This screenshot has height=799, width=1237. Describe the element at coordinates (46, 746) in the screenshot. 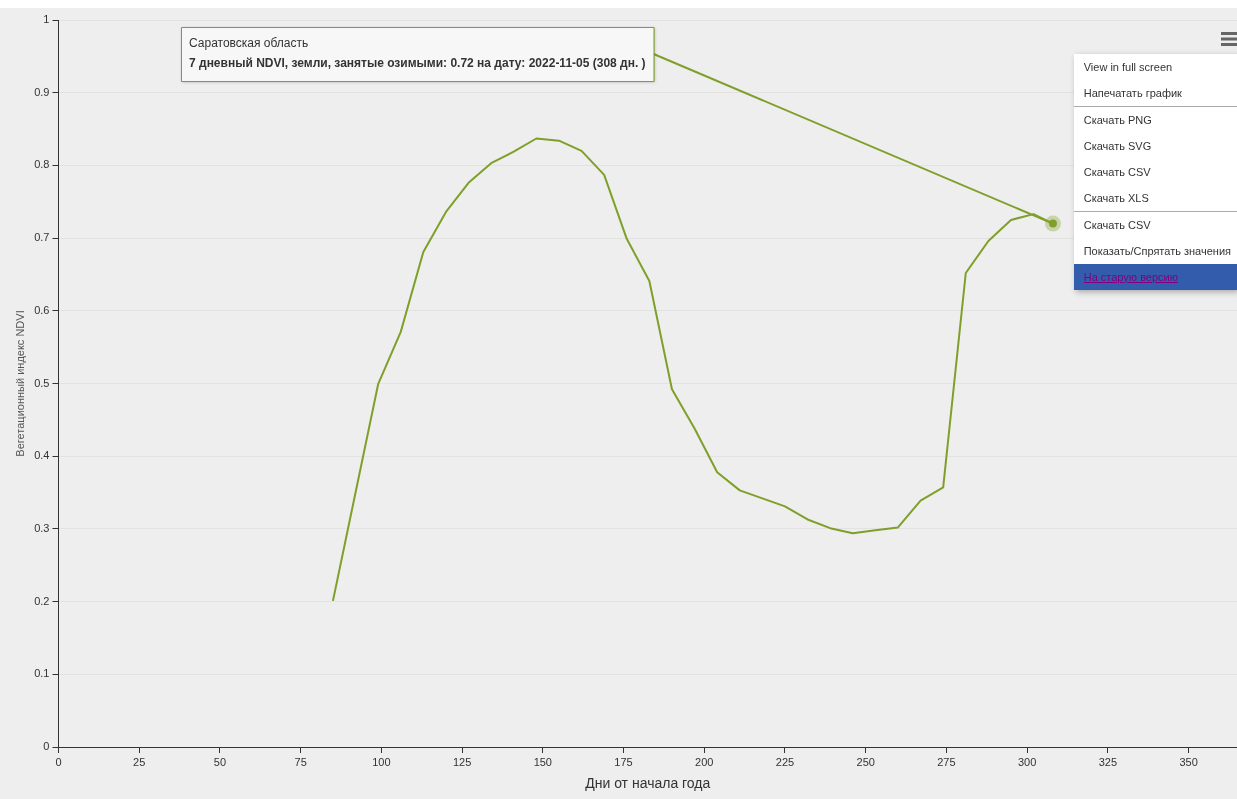

I see `y-tick-label: 0` at that location.